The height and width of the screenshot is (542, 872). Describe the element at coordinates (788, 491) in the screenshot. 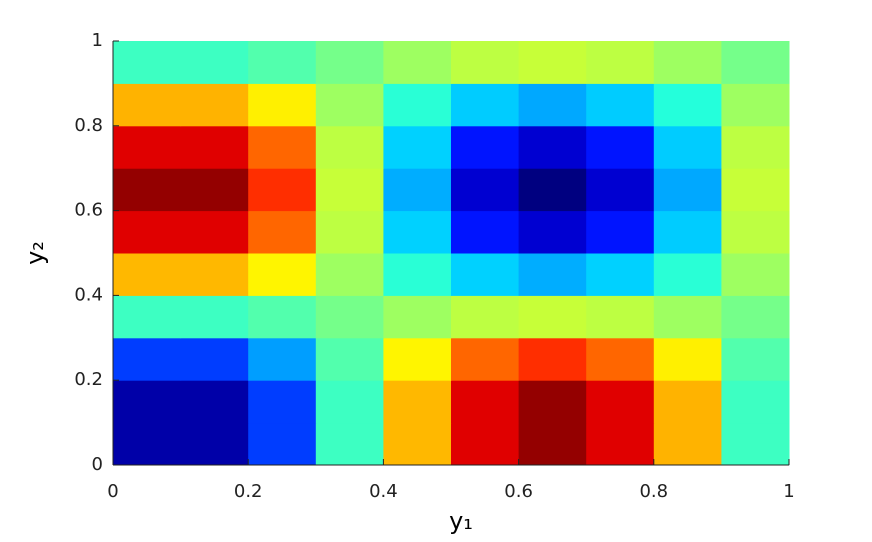

I see `x-tick-label: 1` at that location.